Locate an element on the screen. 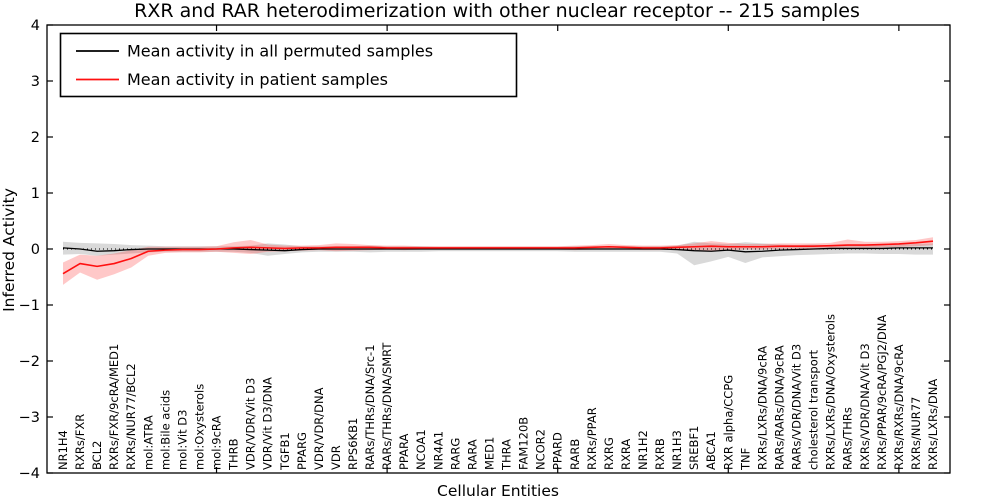  x-tick-label: RARB is located at coordinates (575, 454).